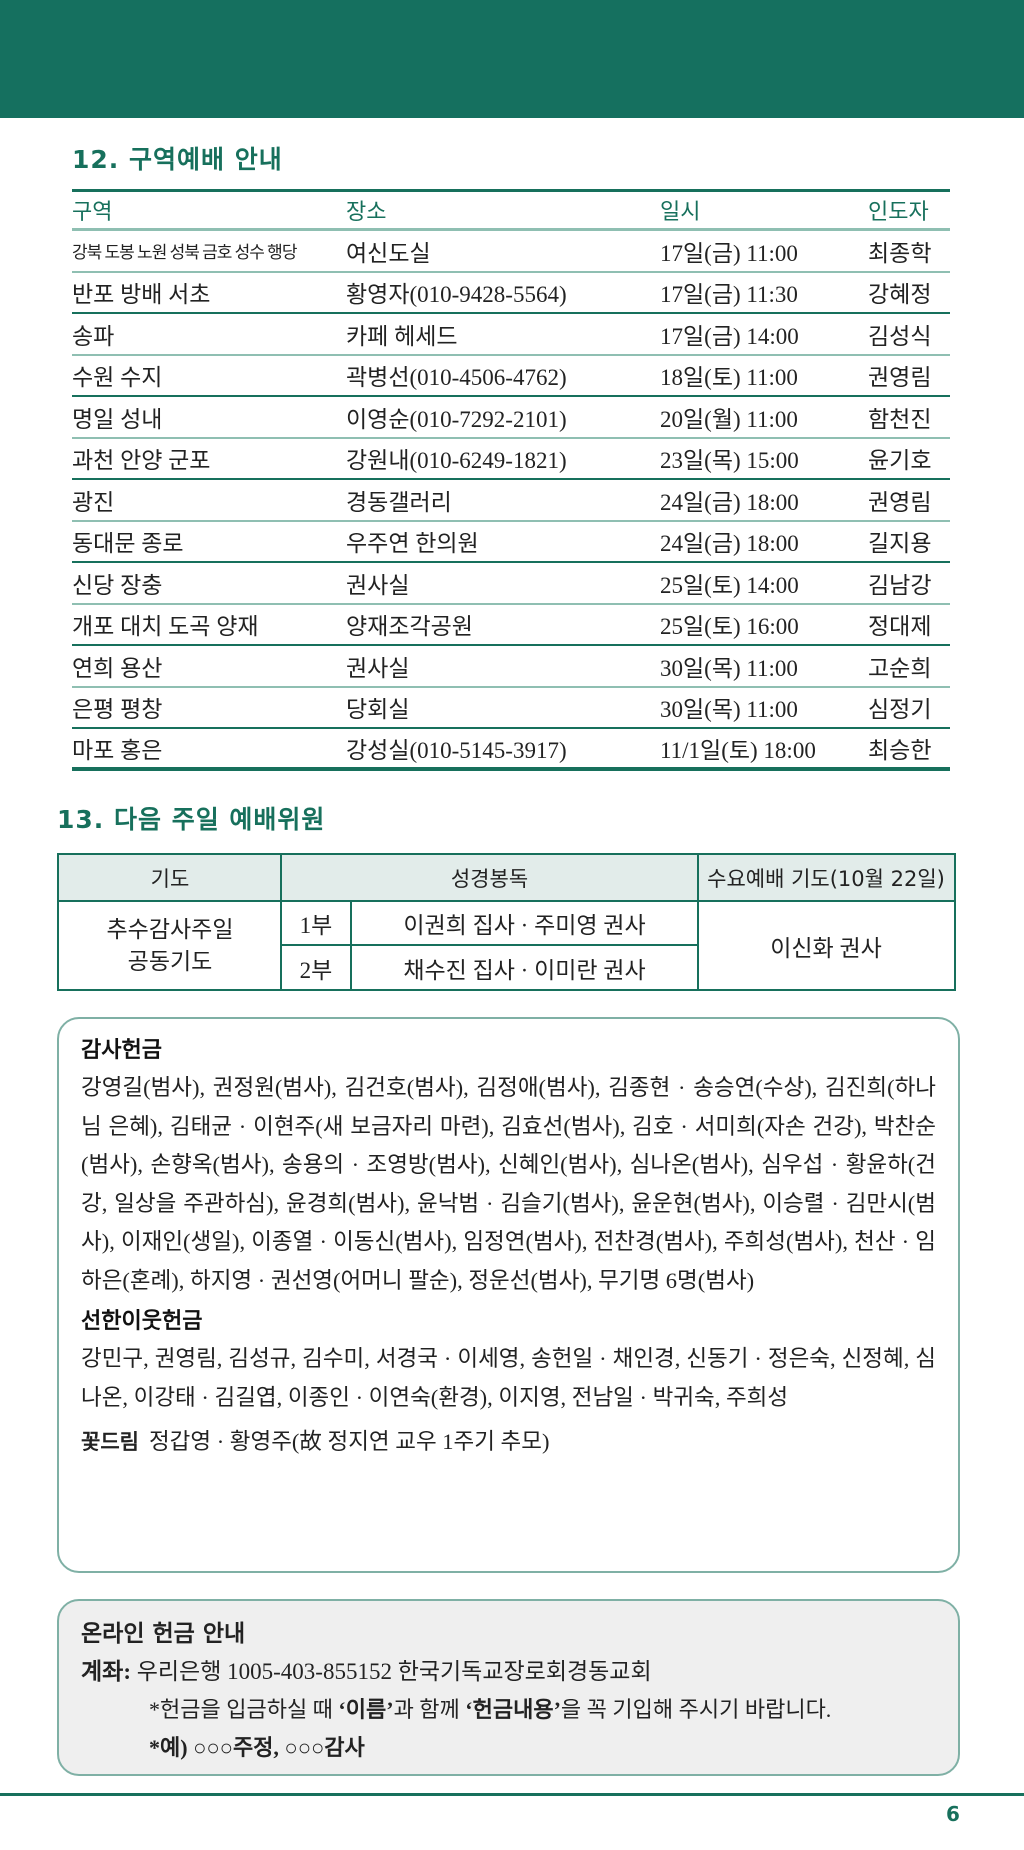 This screenshot has width=1024, height=1850. I want to click on cell-place: 이영순(010-7292-2101), so click(456, 419).